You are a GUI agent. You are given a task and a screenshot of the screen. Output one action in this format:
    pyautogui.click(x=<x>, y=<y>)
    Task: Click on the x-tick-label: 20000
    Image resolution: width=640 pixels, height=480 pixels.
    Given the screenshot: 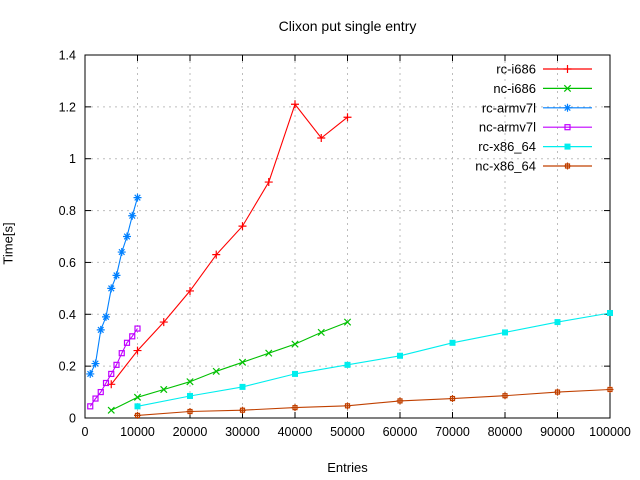 What is the action you would take?
    pyautogui.click(x=190, y=432)
    